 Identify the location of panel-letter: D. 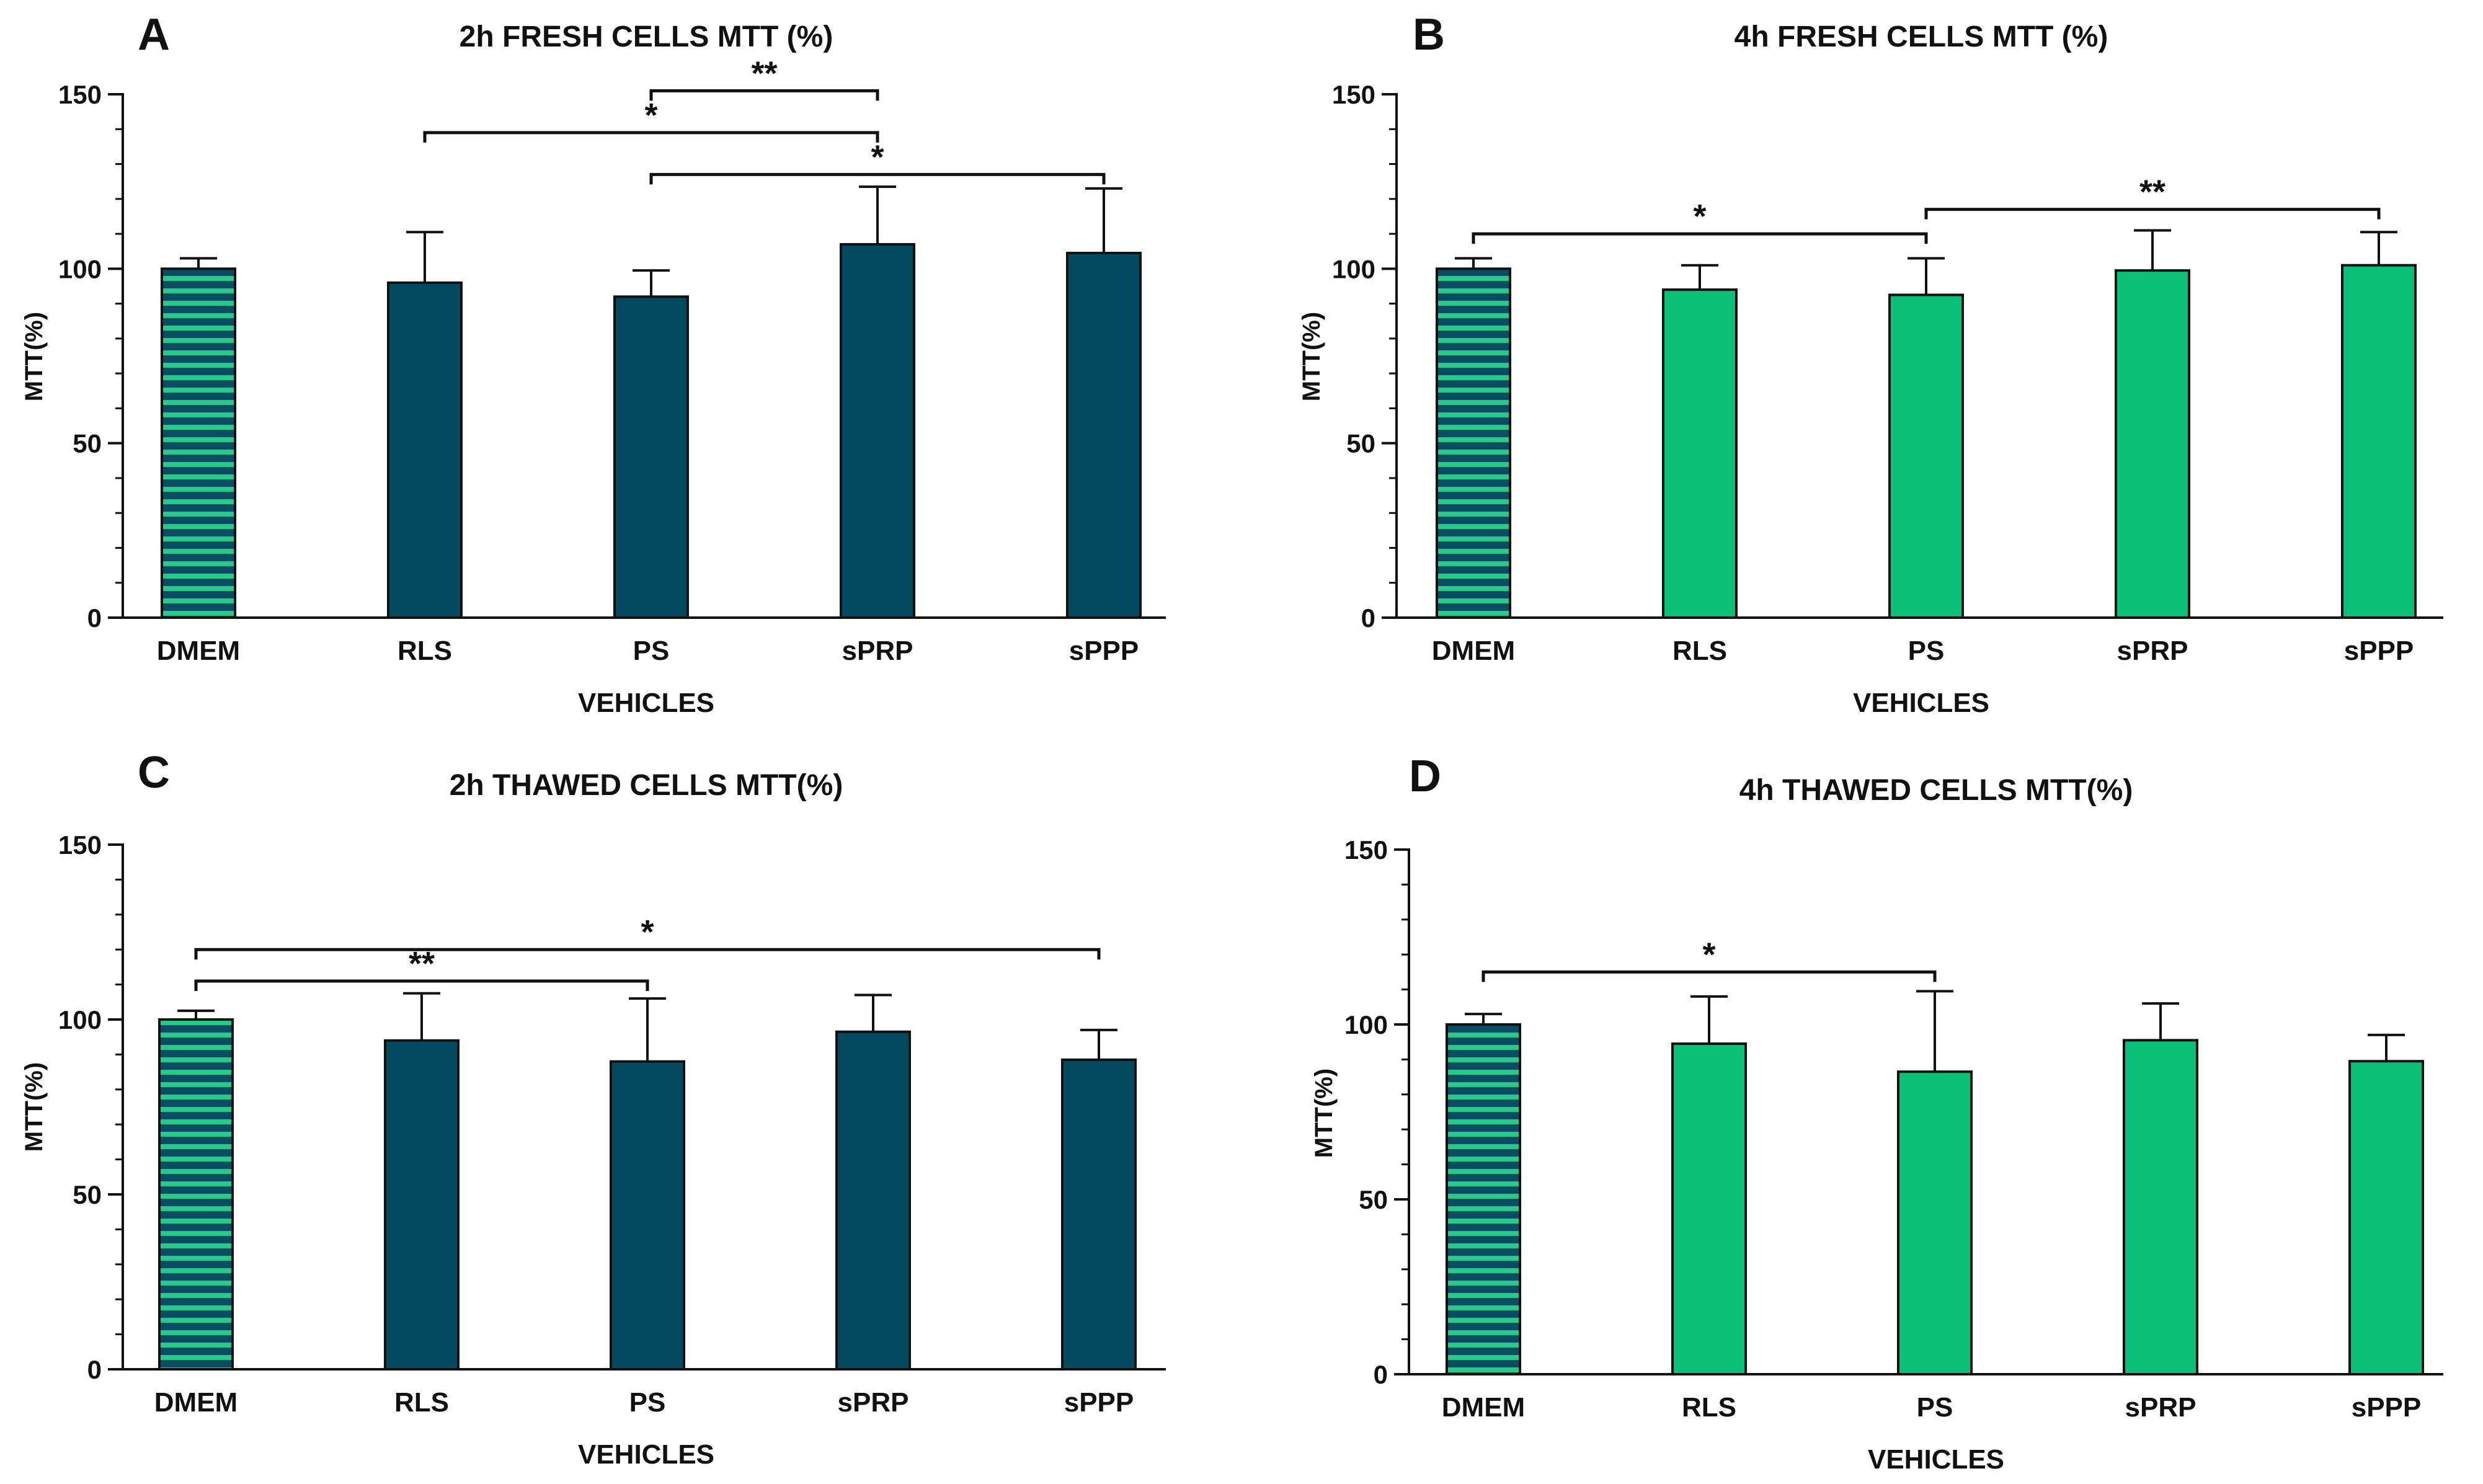
(1425, 776).